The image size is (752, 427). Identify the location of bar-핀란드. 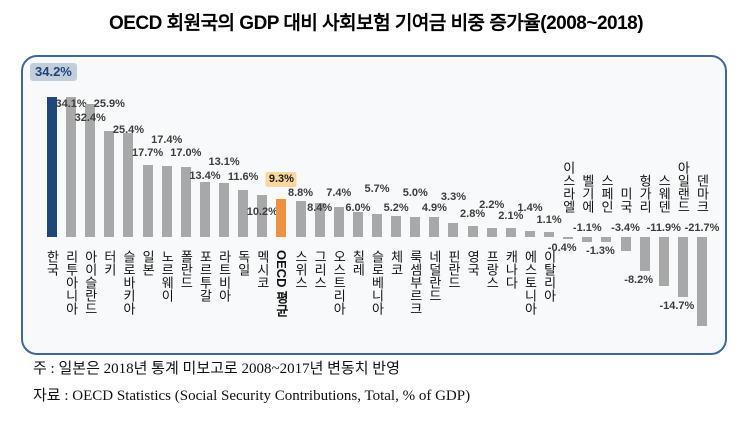
(453, 230).